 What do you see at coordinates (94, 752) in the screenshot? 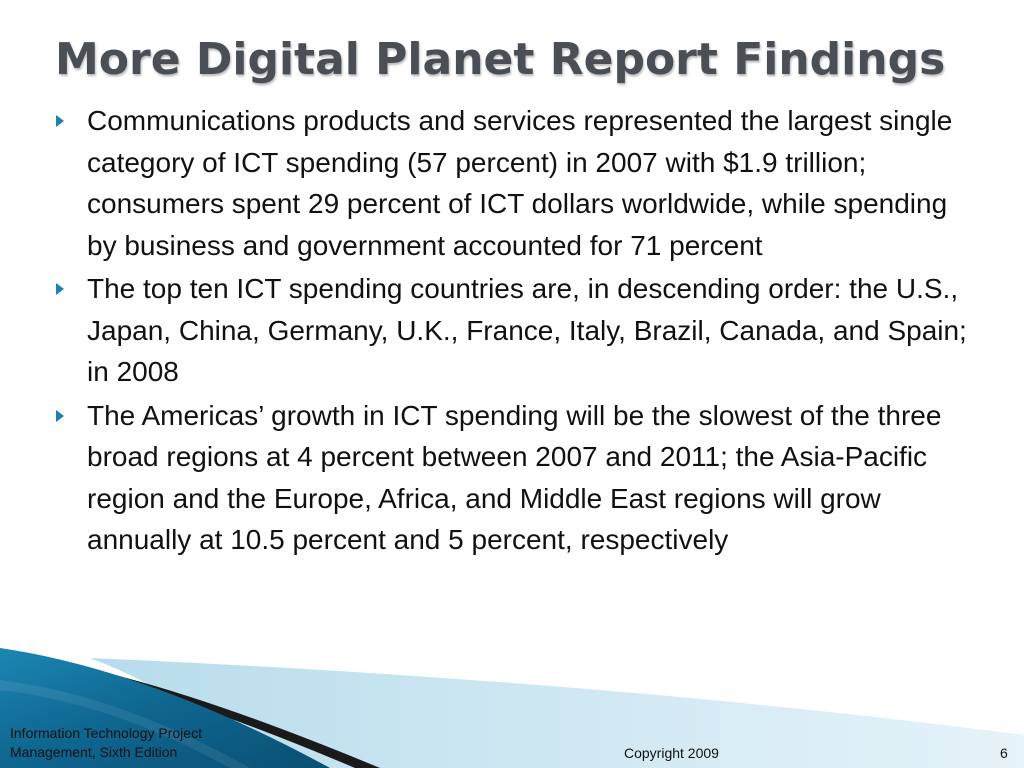
I see `footer-source-line2: Management, Sixth Edition` at bounding box center [94, 752].